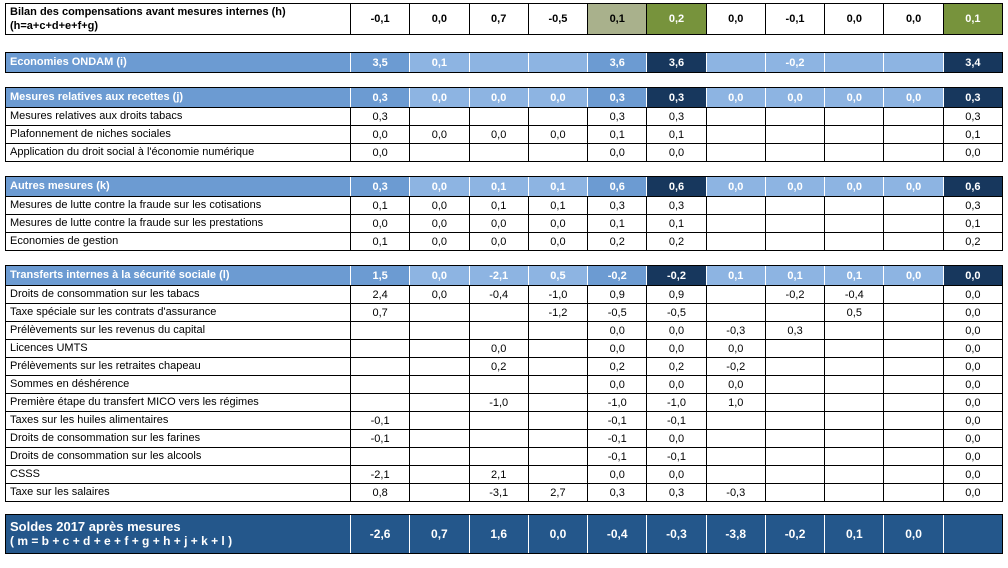 This screenshot has height=568, width=1008. Describe the element at coordinates (379, 534) in the screenshot. I see `value-cell: -2,6` at that location.